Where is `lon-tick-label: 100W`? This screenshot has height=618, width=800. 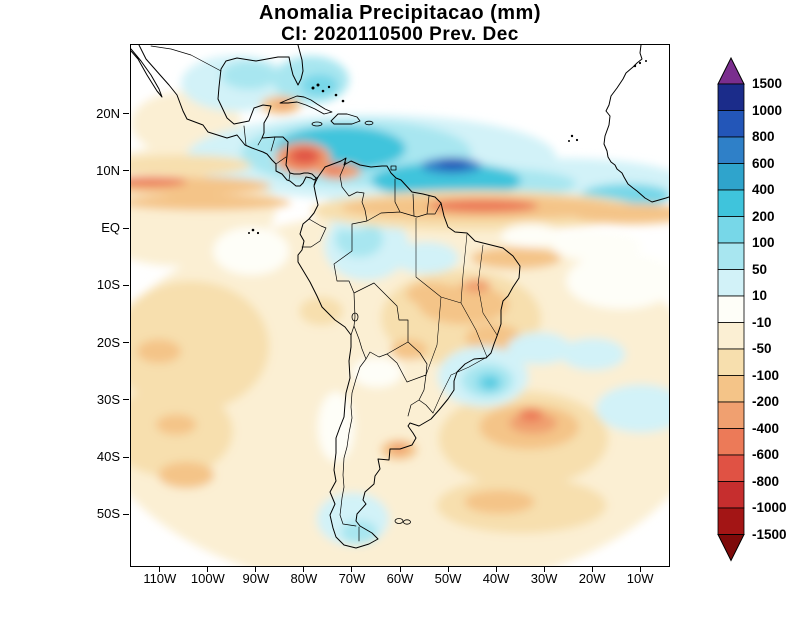 lon-tick-label: 100W is located at coordinates (207, 578).